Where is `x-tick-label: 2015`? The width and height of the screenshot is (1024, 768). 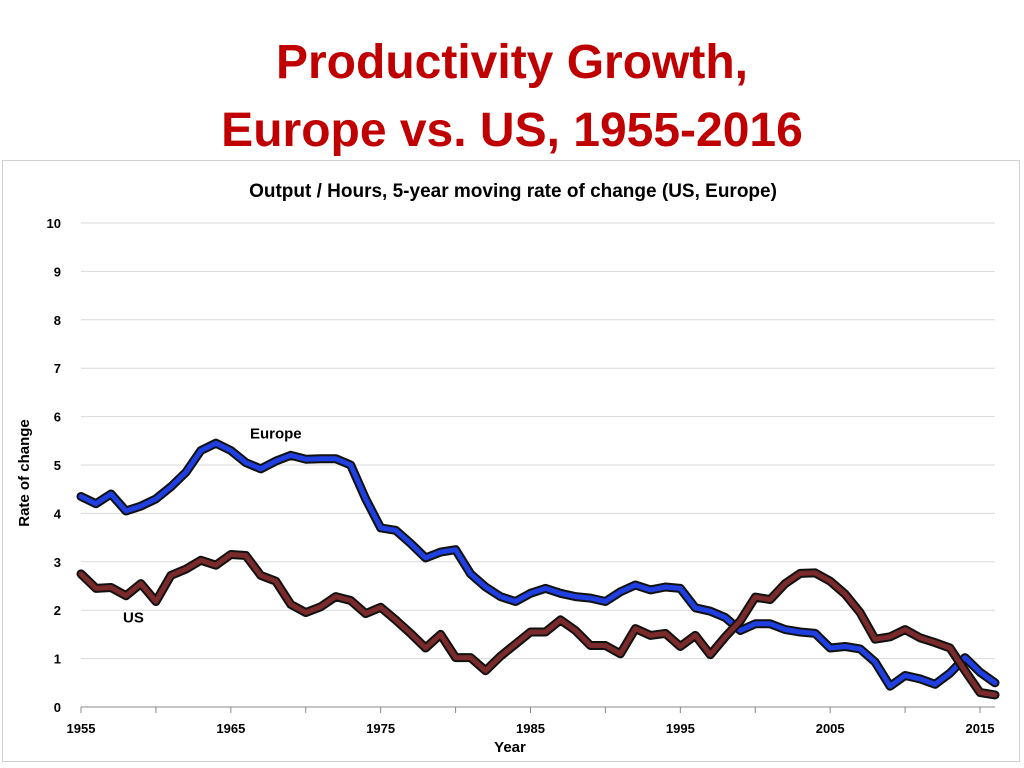
x-tick-label: 2015 is located at coordinates (980, 728).